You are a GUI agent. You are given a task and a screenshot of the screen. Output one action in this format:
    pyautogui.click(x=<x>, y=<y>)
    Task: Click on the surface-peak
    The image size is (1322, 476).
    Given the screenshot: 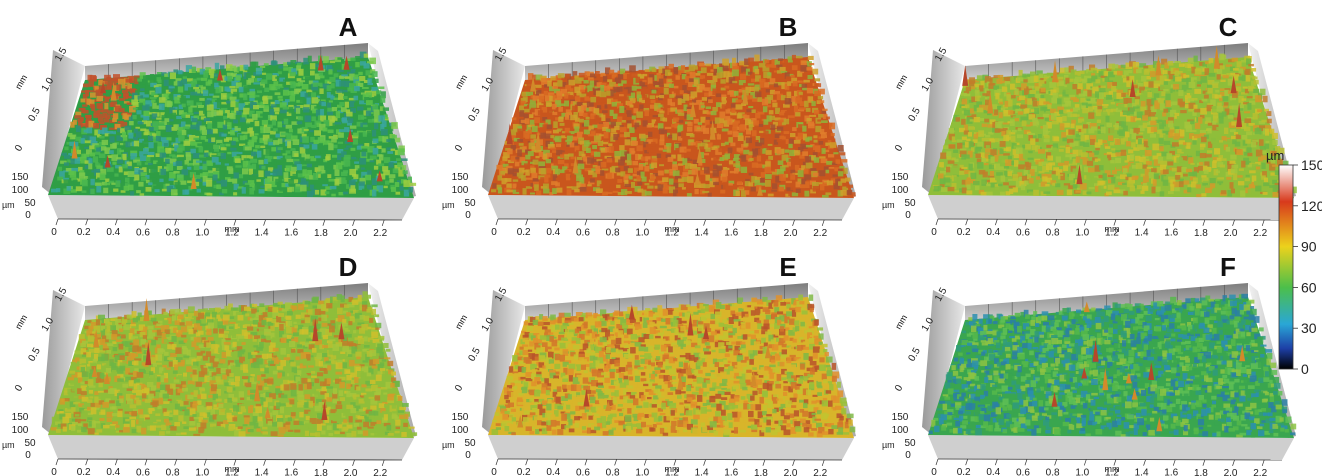 What is the action you would take?
    pyautogui.click(x=346, y=62)
    